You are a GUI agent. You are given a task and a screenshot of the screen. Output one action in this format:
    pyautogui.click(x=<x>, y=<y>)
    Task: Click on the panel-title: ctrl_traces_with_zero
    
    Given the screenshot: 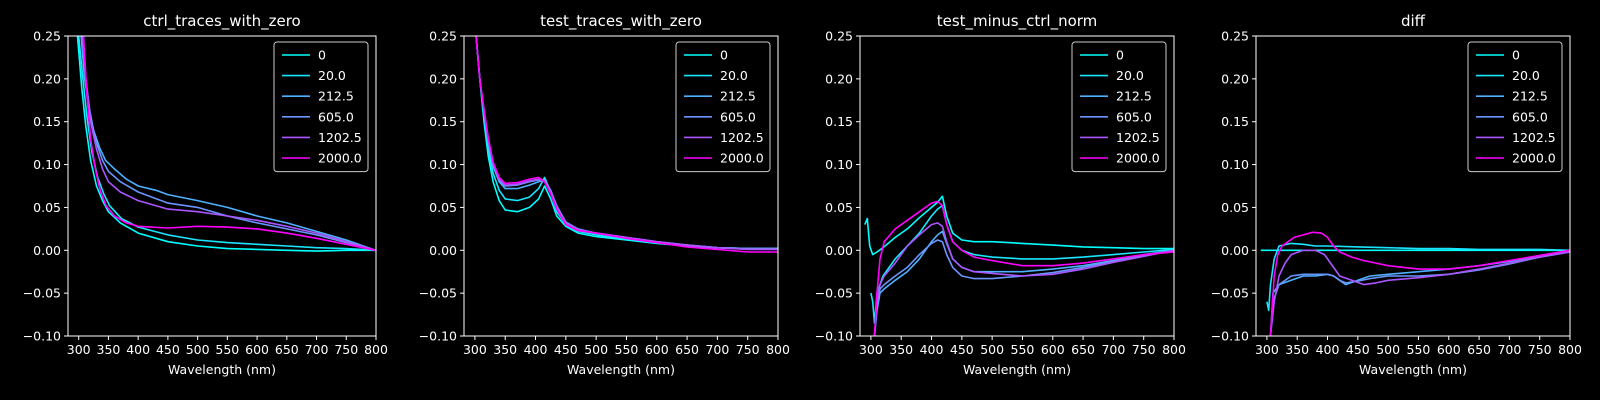 What is the action you would take?
    pyautogui.click(x=221, y=21)
    